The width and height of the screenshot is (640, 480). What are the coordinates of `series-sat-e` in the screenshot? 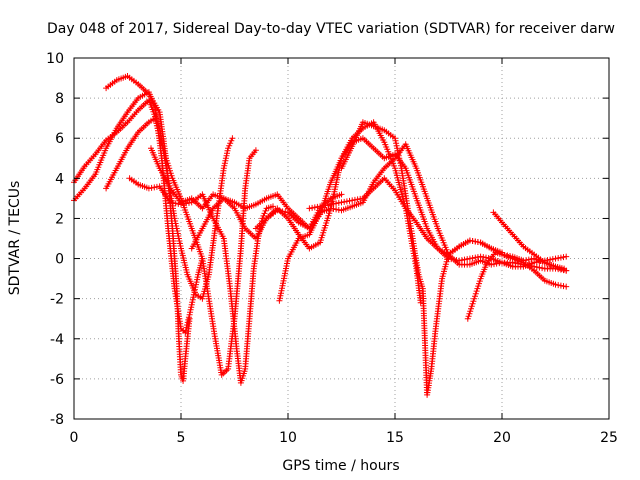 It's located at (201, 280).